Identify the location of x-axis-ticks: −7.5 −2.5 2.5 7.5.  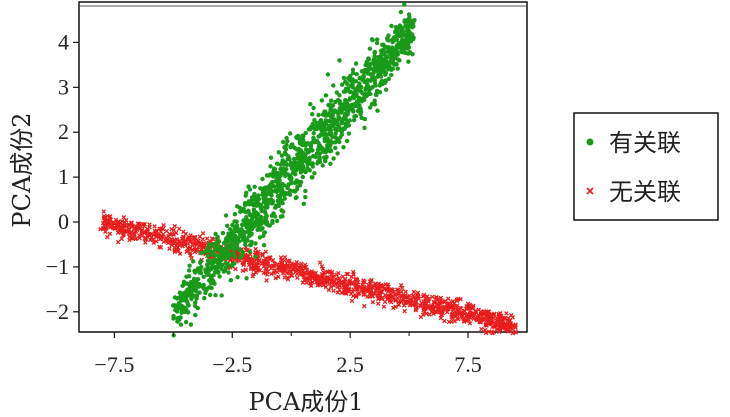
(288, 354).